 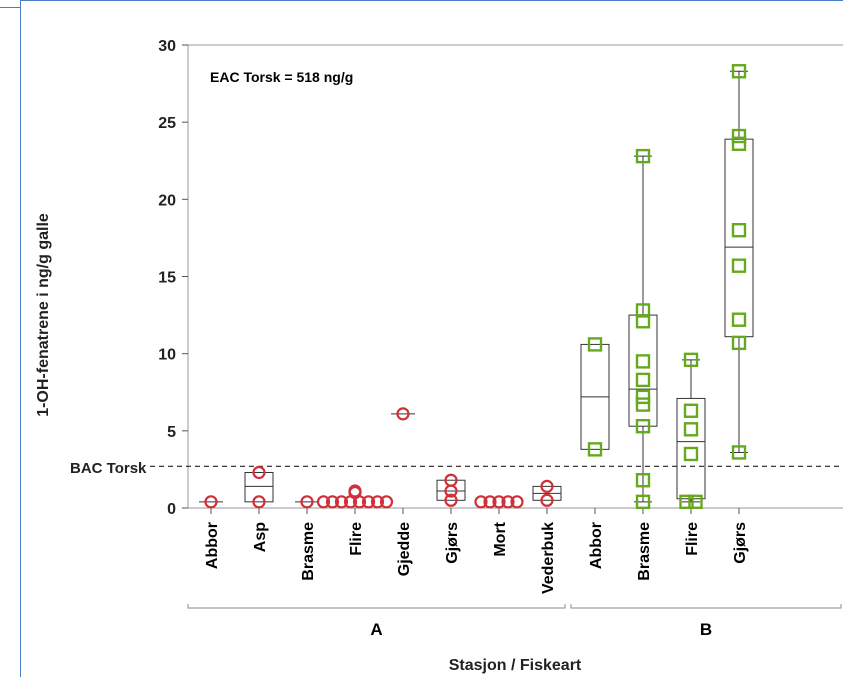 What do you see at coordinates (167, 278) in the screenshot?
I see `y-tick-label: 15` at bounding box center [167, 278].